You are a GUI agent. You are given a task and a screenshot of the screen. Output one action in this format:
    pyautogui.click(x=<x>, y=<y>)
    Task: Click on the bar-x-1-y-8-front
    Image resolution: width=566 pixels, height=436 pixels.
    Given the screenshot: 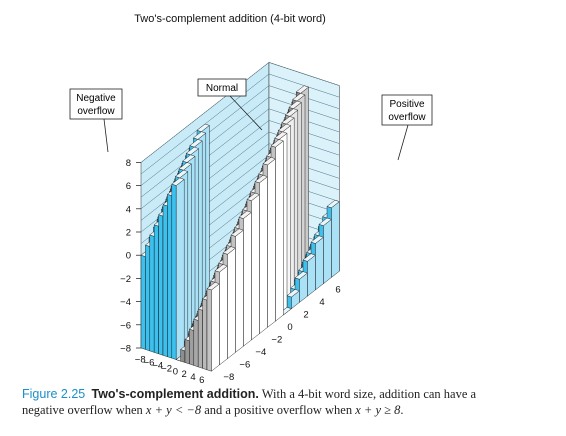 What is the action you would take?
    pyautogui.click(x=174, y=271)
    